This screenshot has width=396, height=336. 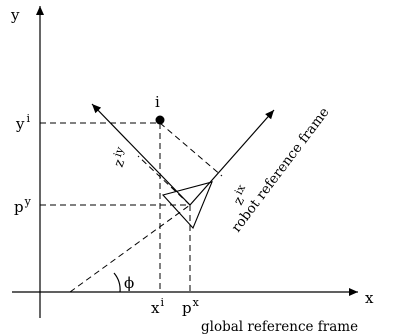 What do you see at coordinates (120, 156) in the screenshot?
I see `z-iy-label: ziy` at bounding box center [120, 156].